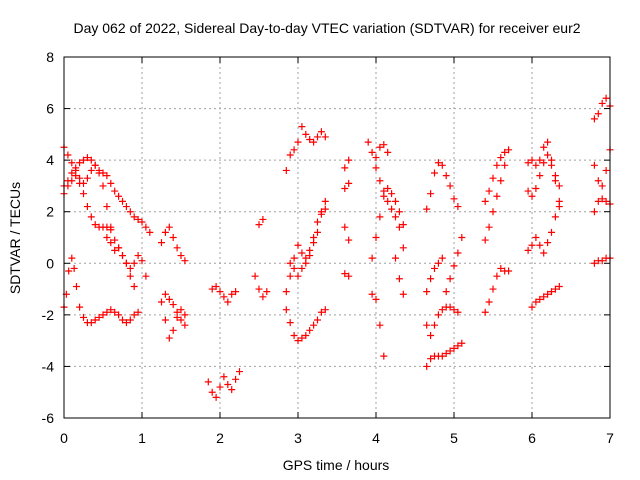 This screenshot has width=640, height=480. Describe the element at coordinates (532, 438) in the screenshot. I see `x-tick-label: 6` at that location.